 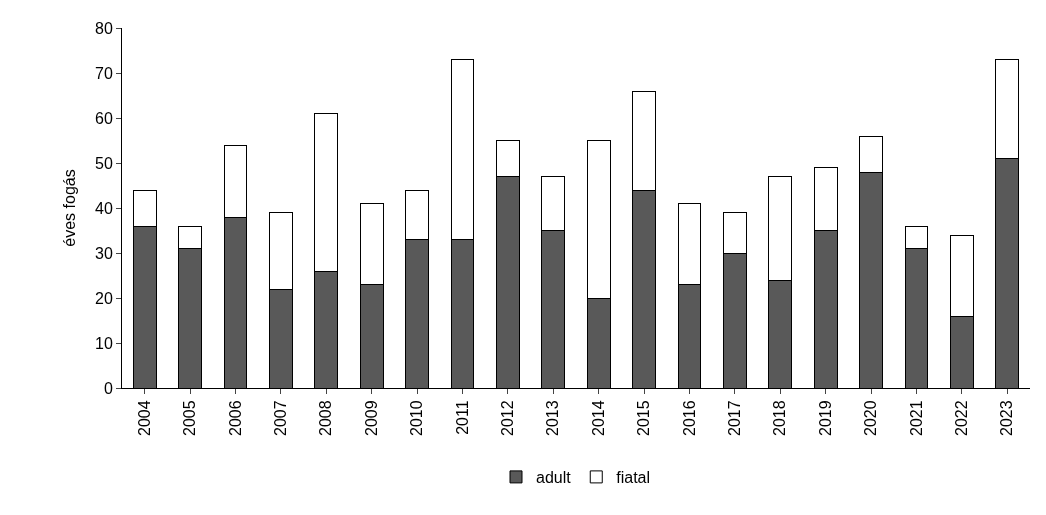 What do you see at coordinates (144, 418) in the screenshot?
I see `x-tick-label: 2004` at bounding box center [144, 418].